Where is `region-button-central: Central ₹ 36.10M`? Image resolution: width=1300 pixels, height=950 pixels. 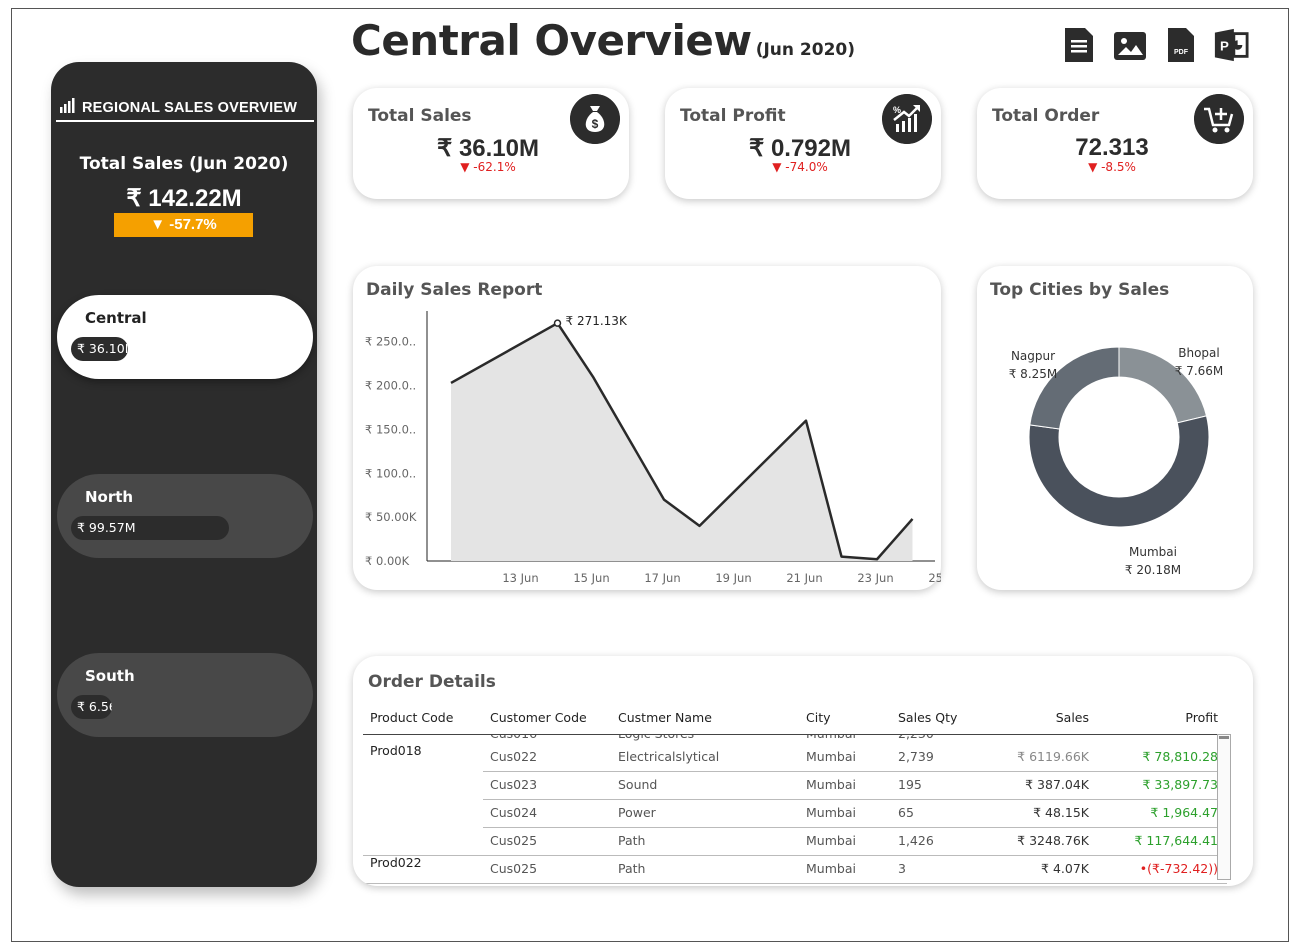 region-button-central: Central ₹ 36.10M is located at coordinates (185, 337).